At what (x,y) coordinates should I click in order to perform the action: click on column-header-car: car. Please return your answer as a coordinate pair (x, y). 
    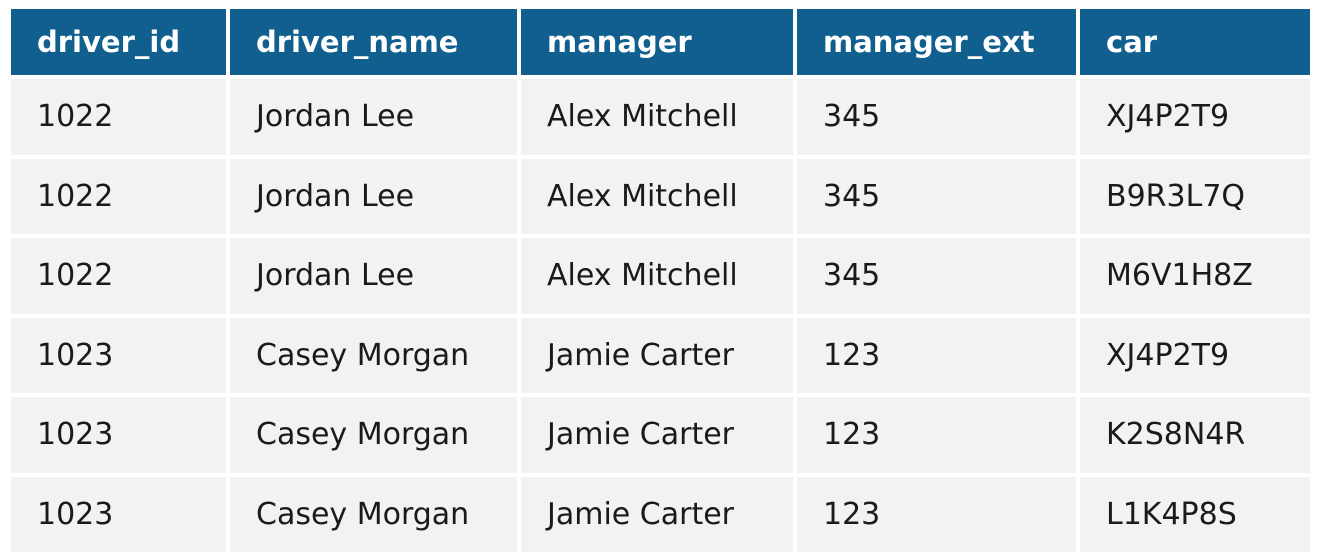
    Looking at the image, I should click on (1195, 42).